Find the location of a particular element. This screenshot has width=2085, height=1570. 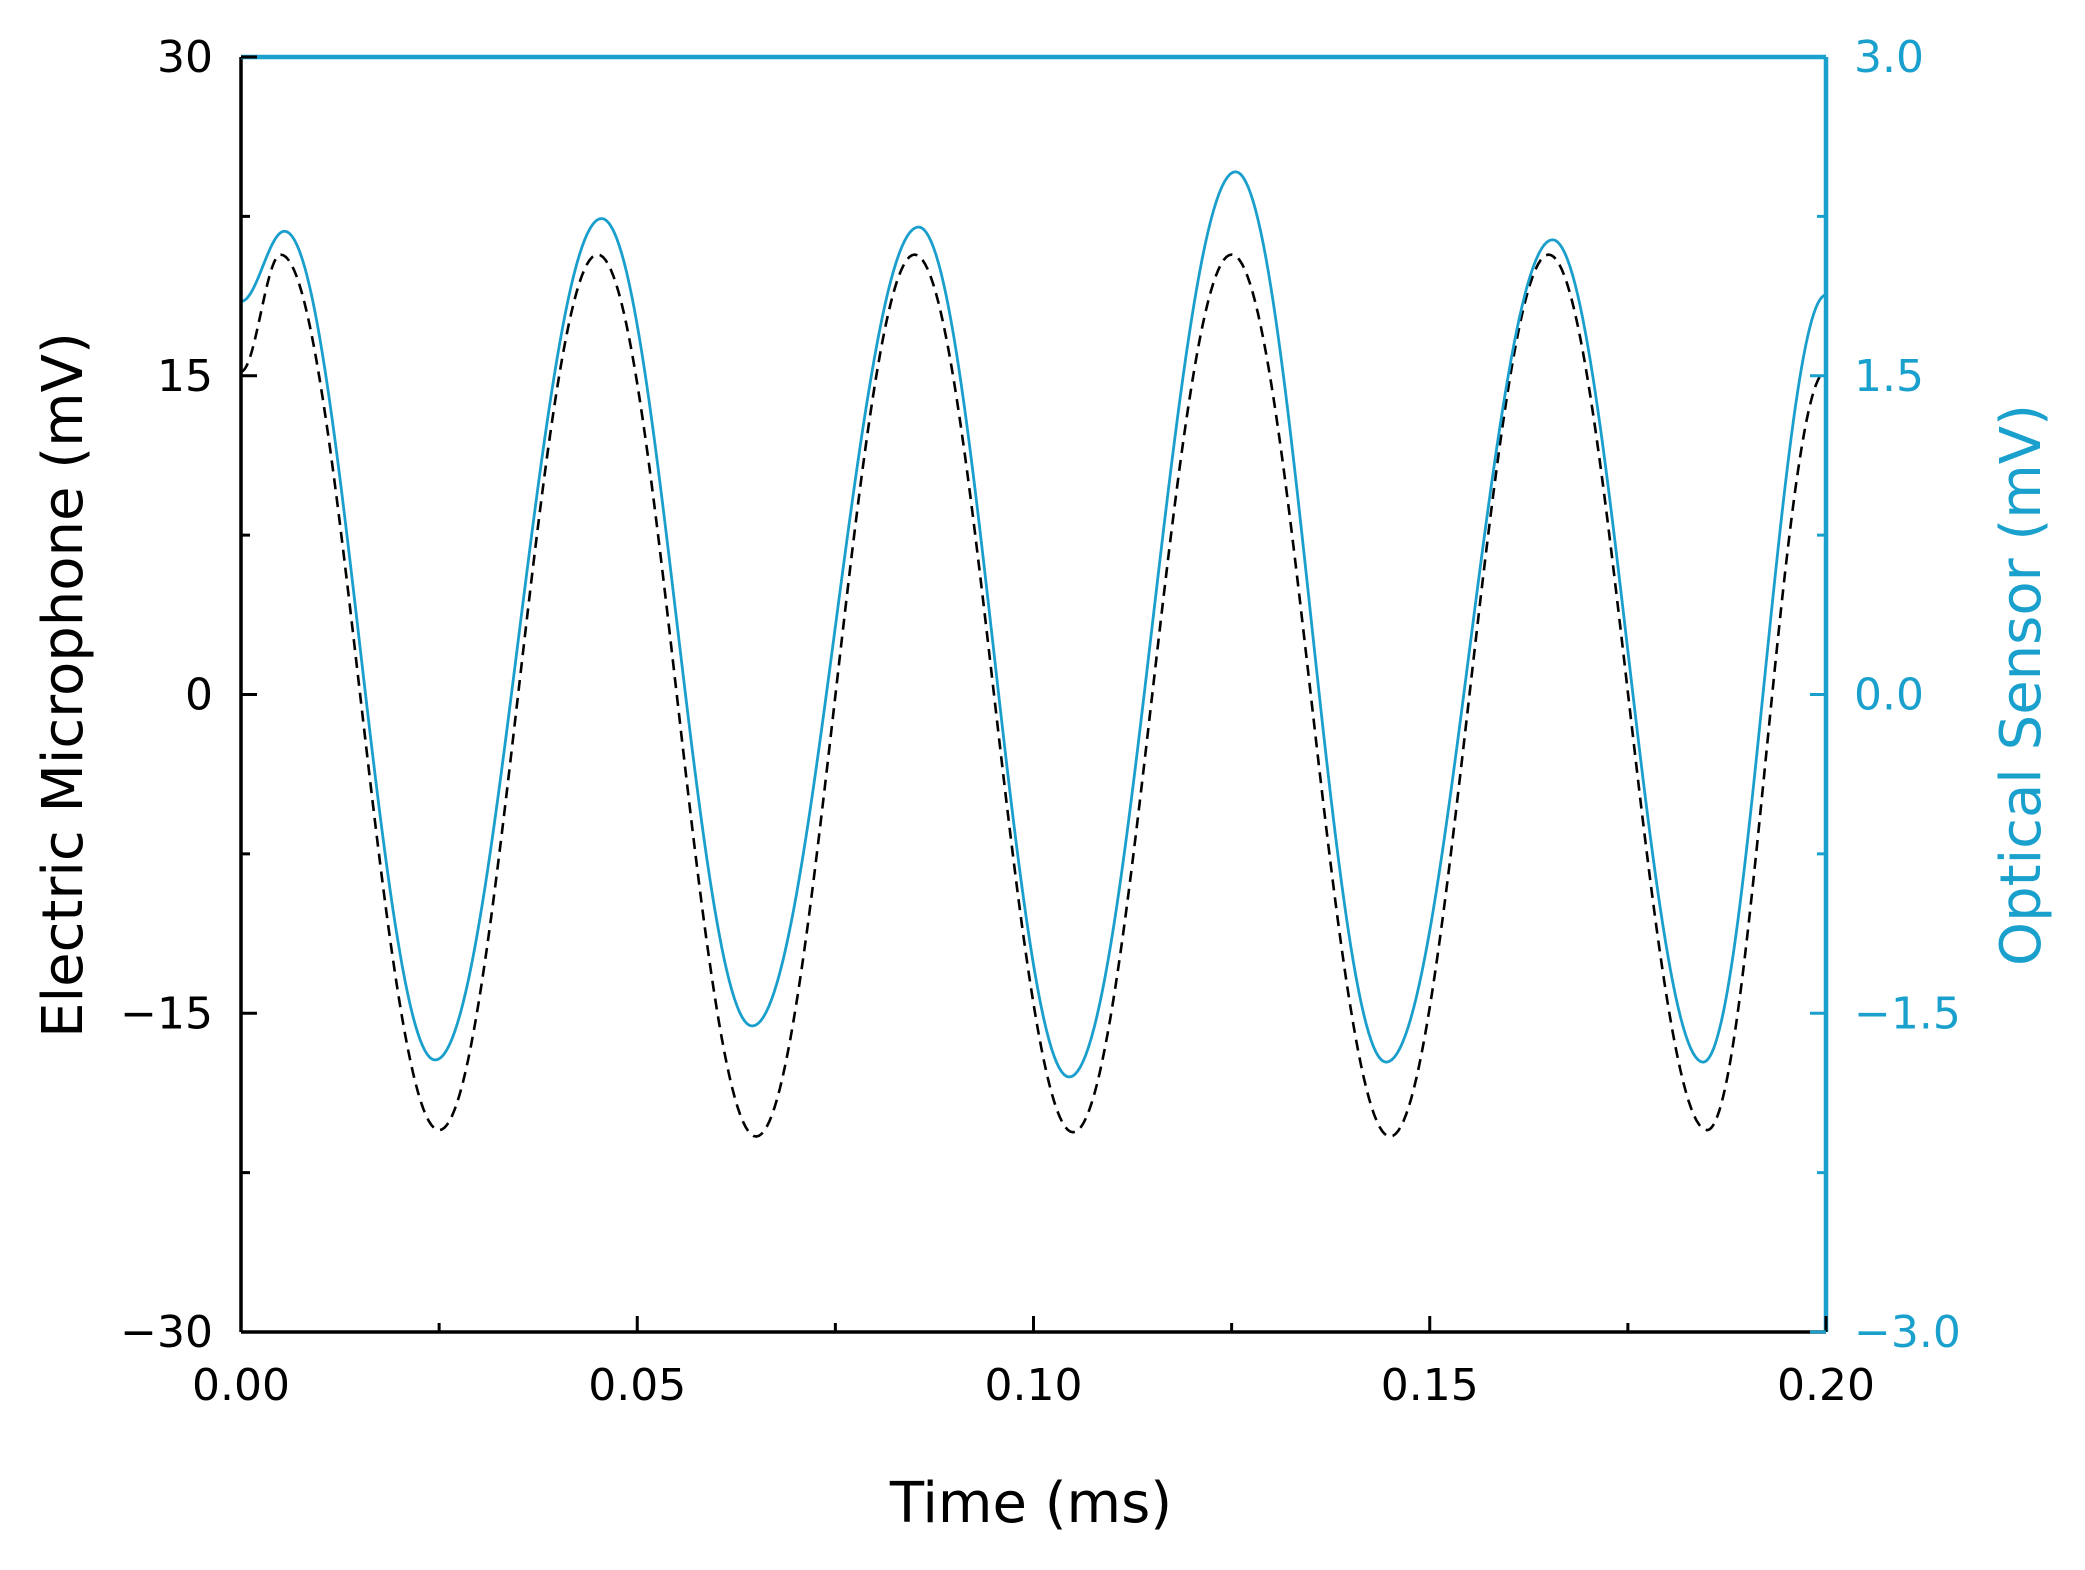

x-tick-label: 0.05 is located at coordinates (637, 1385).